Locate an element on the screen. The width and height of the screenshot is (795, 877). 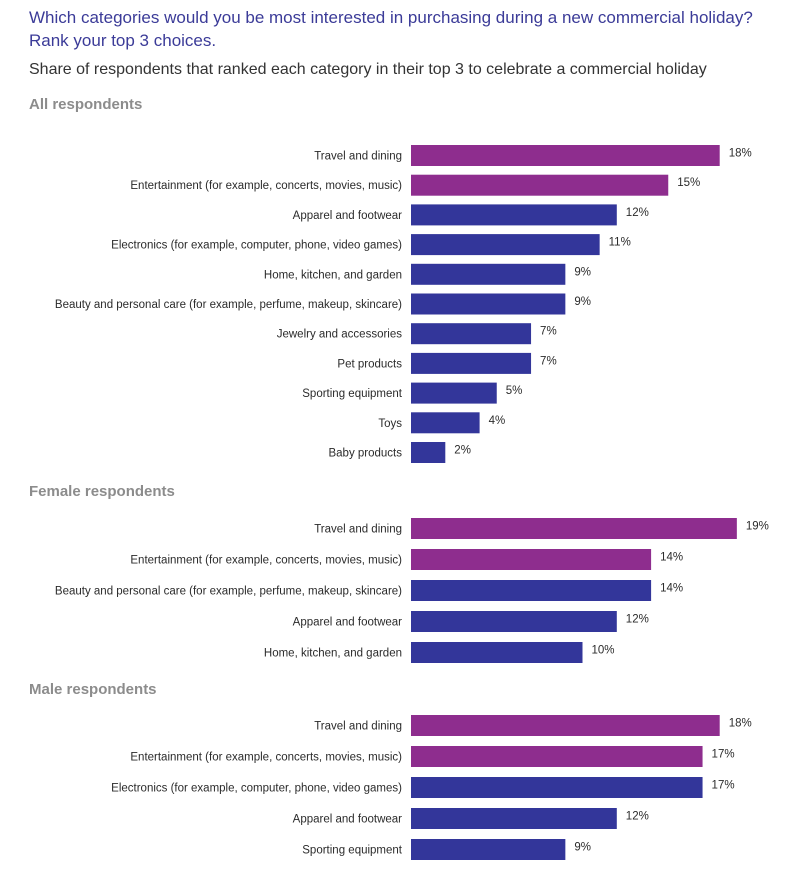
category-label-all-4: Home, kitchen, and garden is located at coordinates (333, 275).